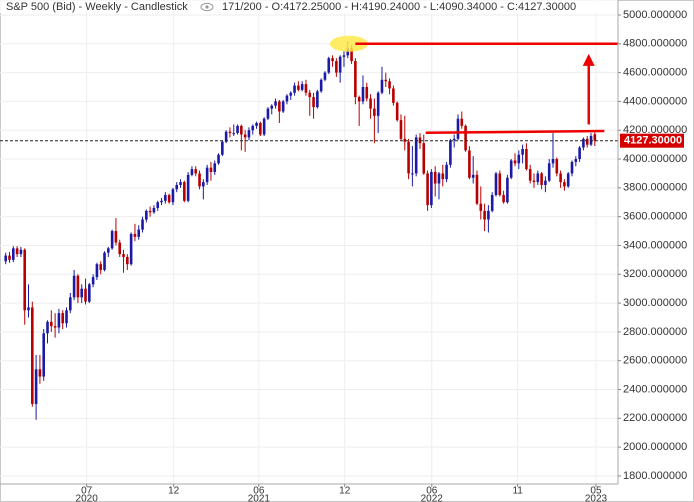  What do you see at coordinates (655, 361) in the screenshot?
I see `y-tick-label: 2600.000000` at bounding box center [655, 361].